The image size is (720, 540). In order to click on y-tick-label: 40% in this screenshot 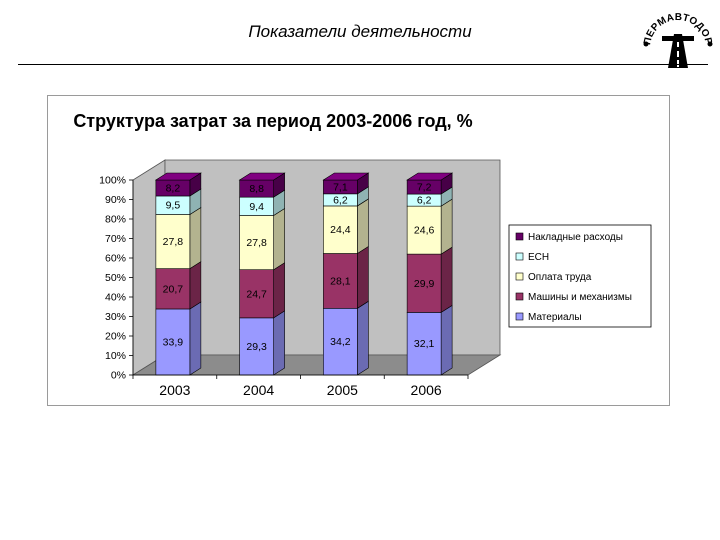, I will do `click(115, 298)`.